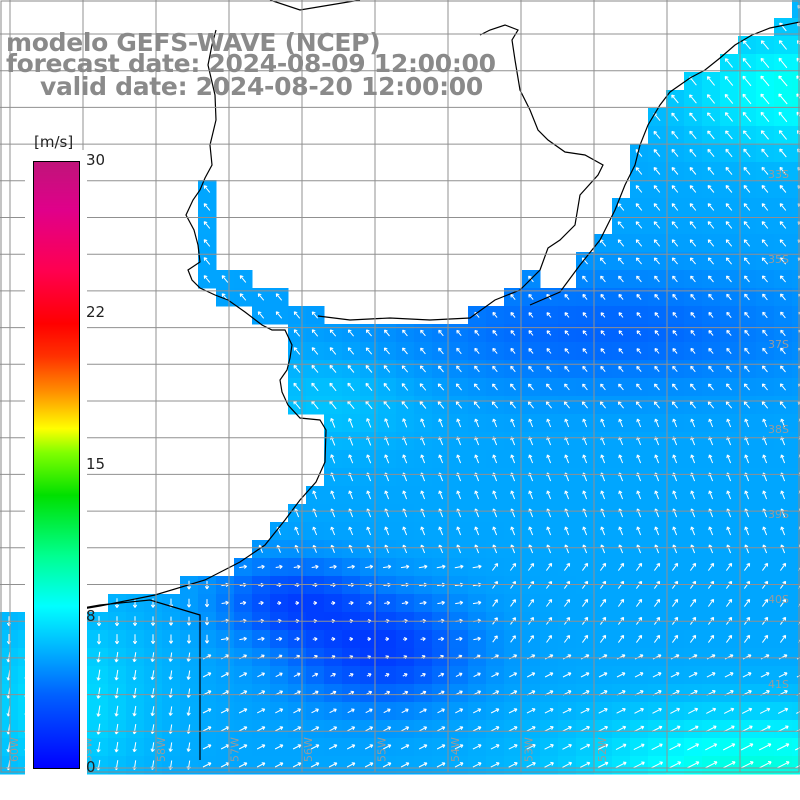 This screenshot has width=800, height=800. I want to click on wind-speed-cell, so click(796, 261).